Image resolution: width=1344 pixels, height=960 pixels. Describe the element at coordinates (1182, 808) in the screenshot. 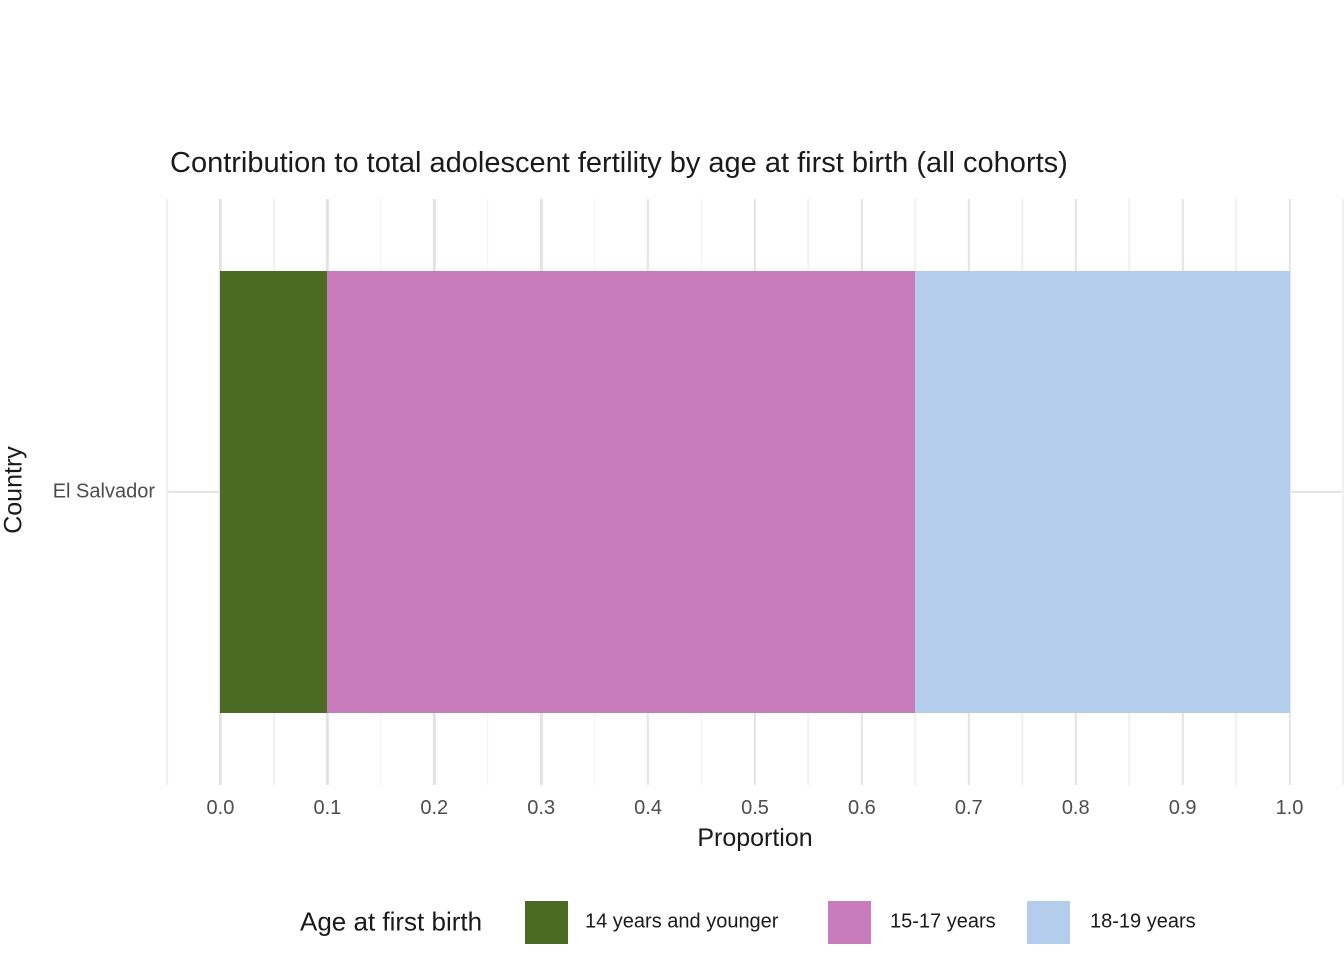

I see `x-tick-label: 0.9` at that location.